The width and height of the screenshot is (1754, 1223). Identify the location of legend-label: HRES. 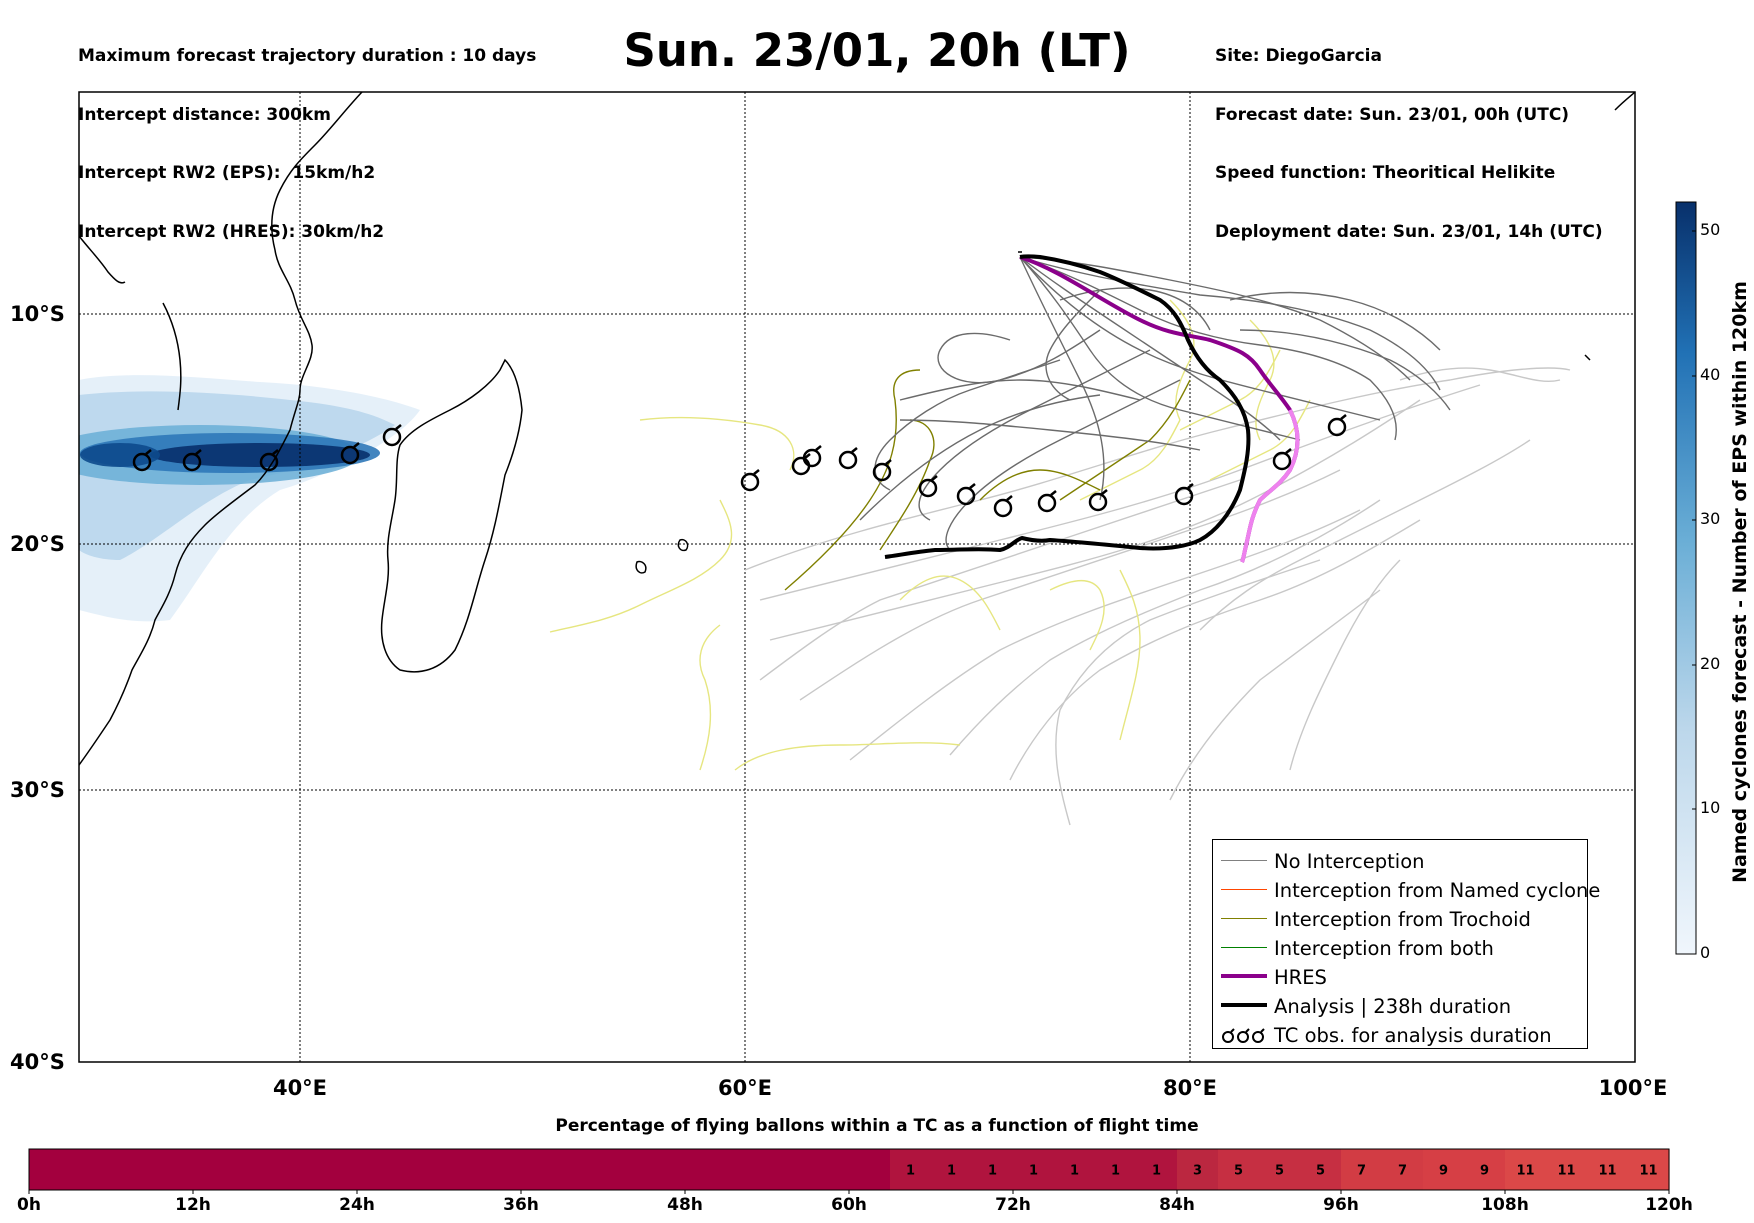
(1300, 977).